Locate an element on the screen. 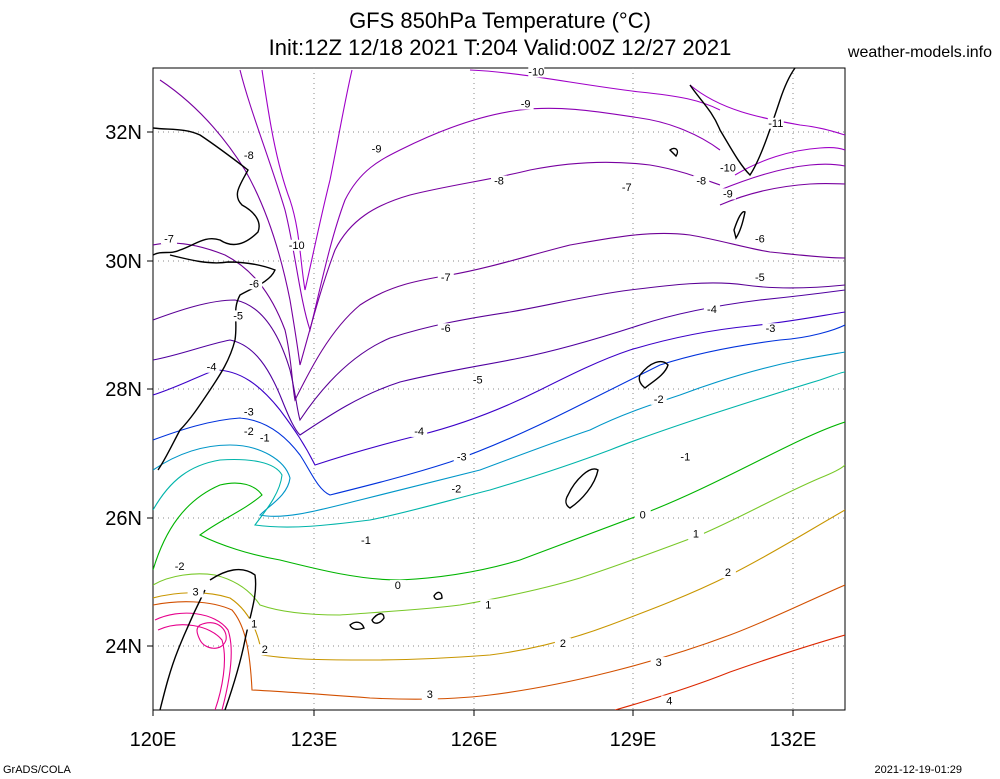 This screenshot has height=779, width=1000. software-credit: GrADS/COLA is located at coordinates (37, 770).